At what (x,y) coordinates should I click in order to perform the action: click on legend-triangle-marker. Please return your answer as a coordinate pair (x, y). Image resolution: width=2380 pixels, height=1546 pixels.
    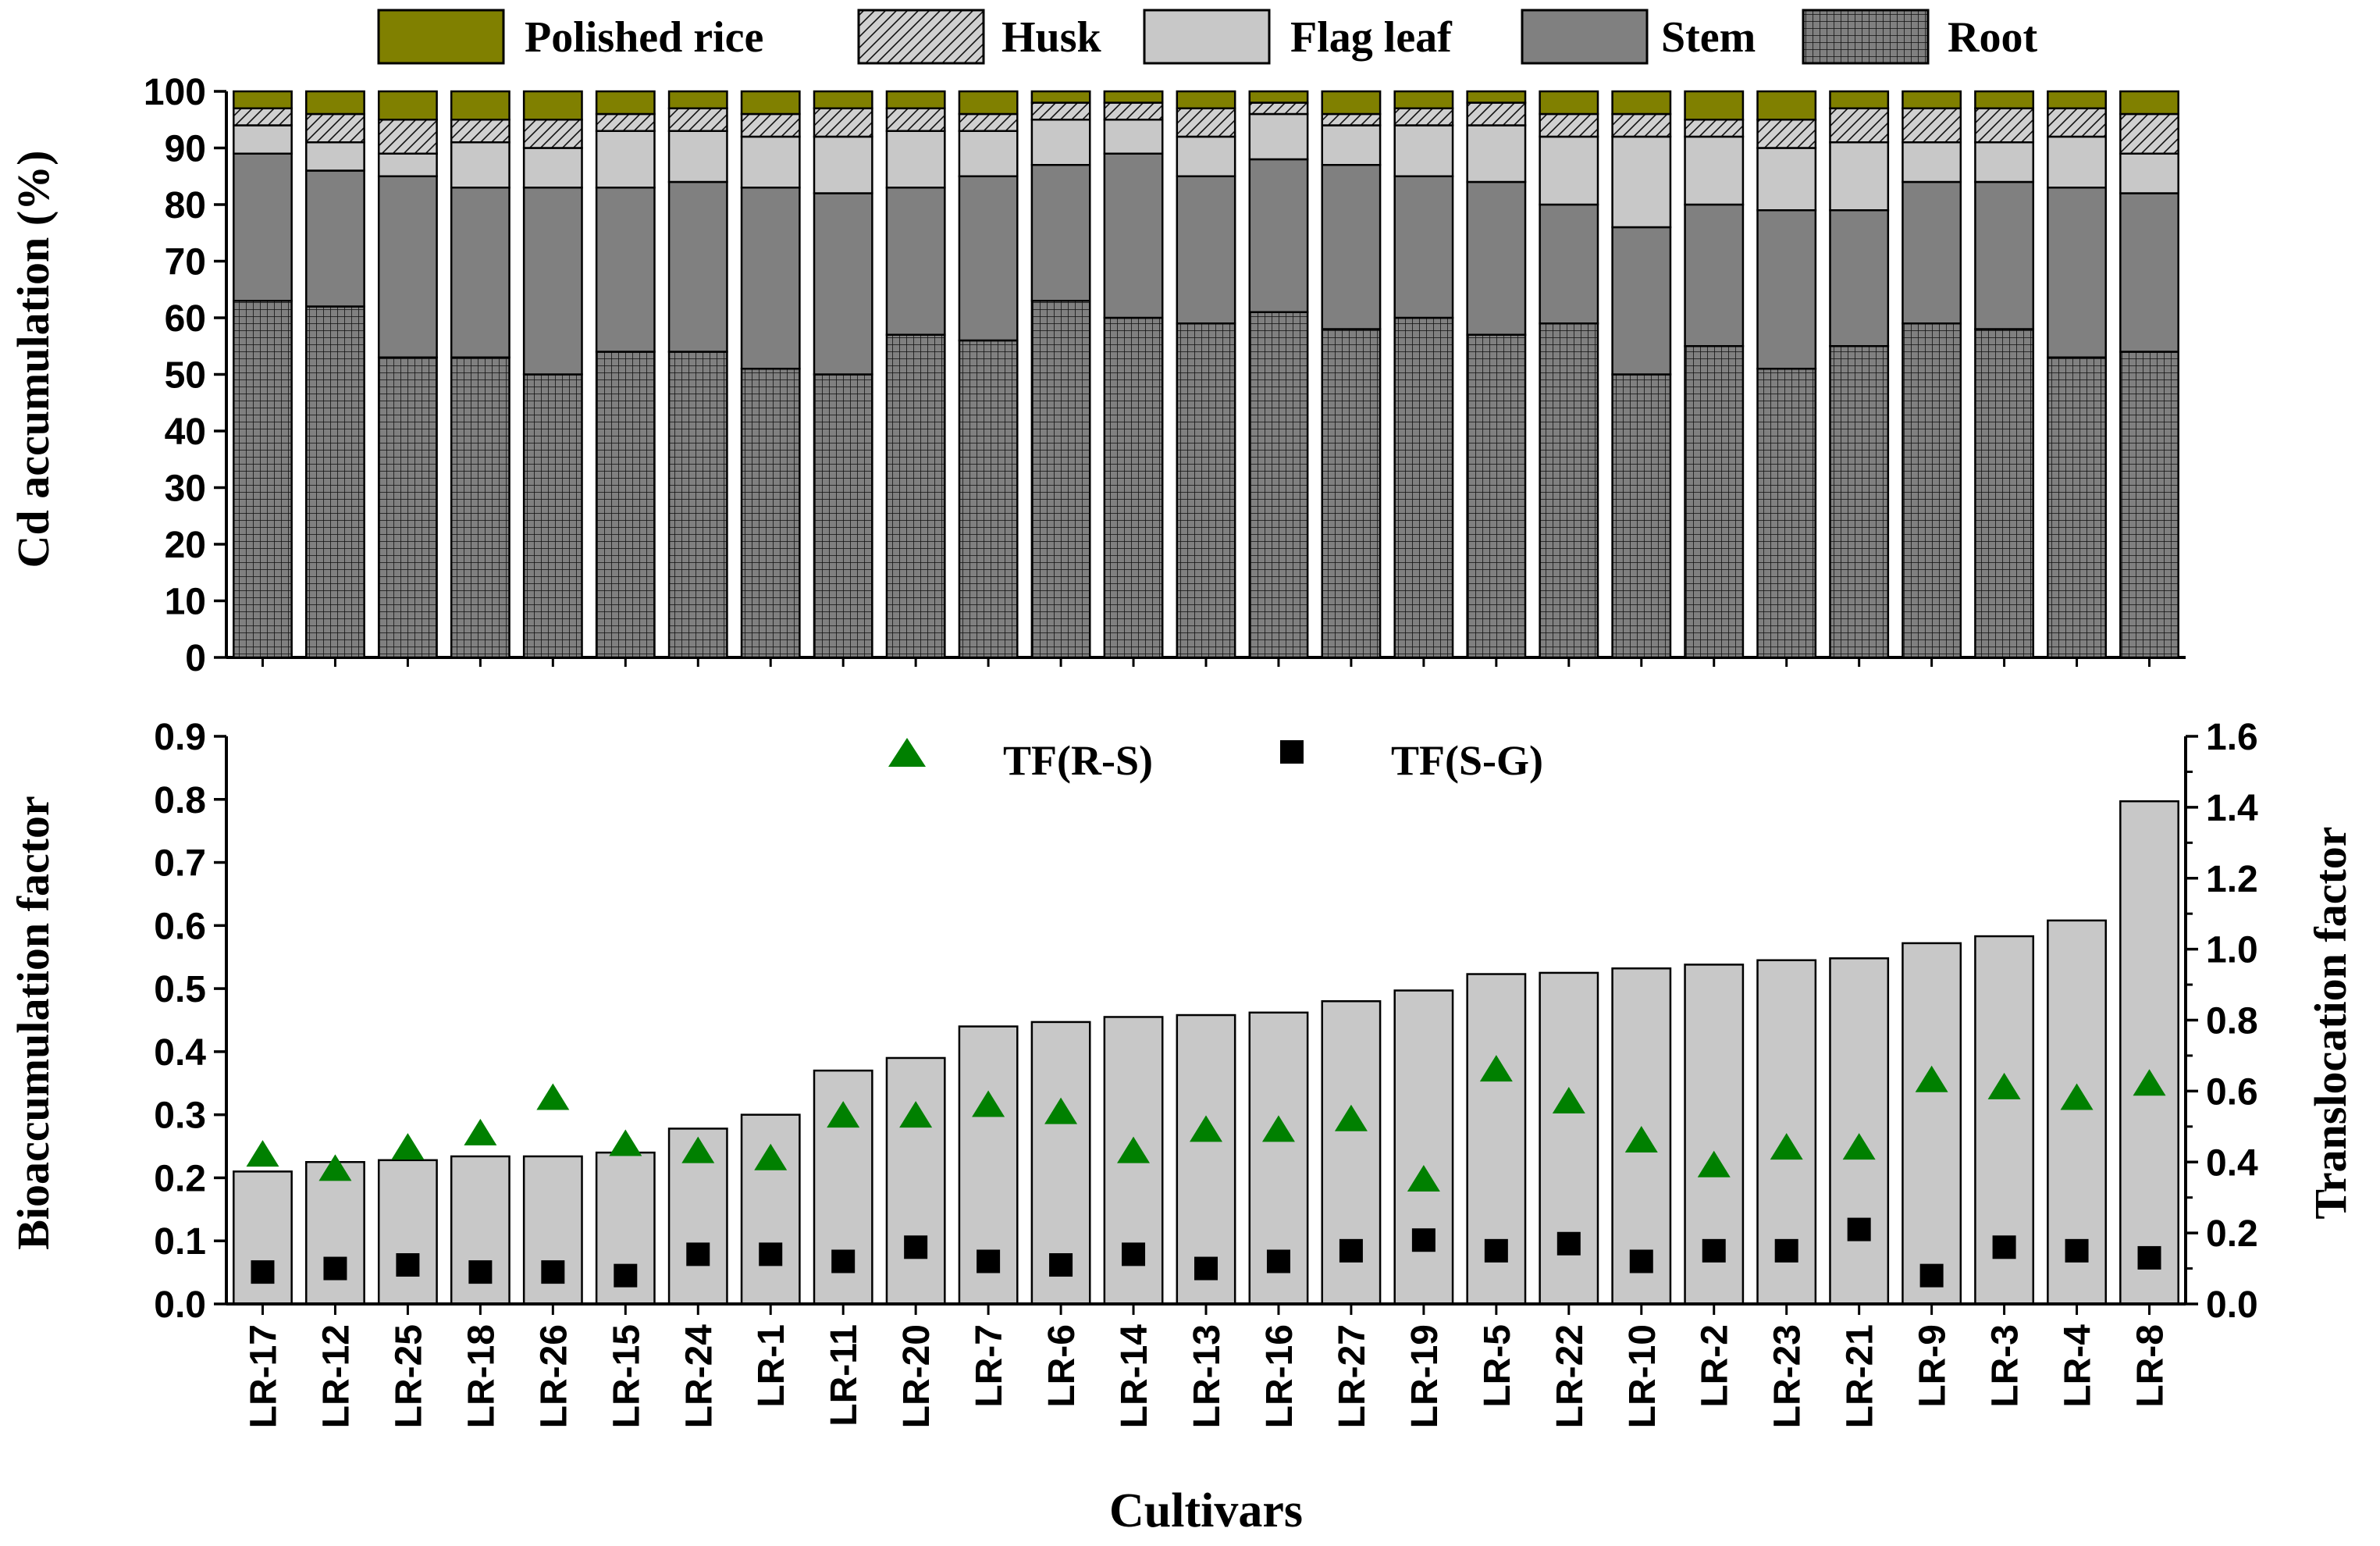
    Looking at the image, I should click on (907, 752).